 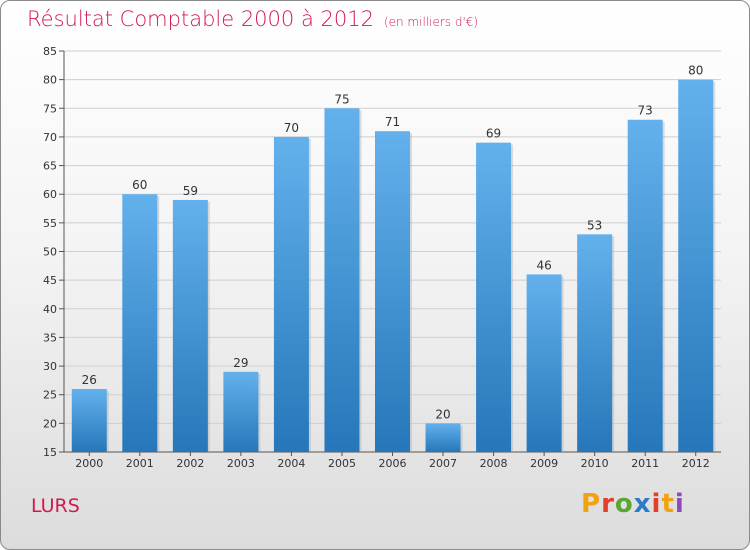 What do you see at coordinates (642, 504) in the screenshot?
I see `logo-letter: x` at bounding box center [642, 504].